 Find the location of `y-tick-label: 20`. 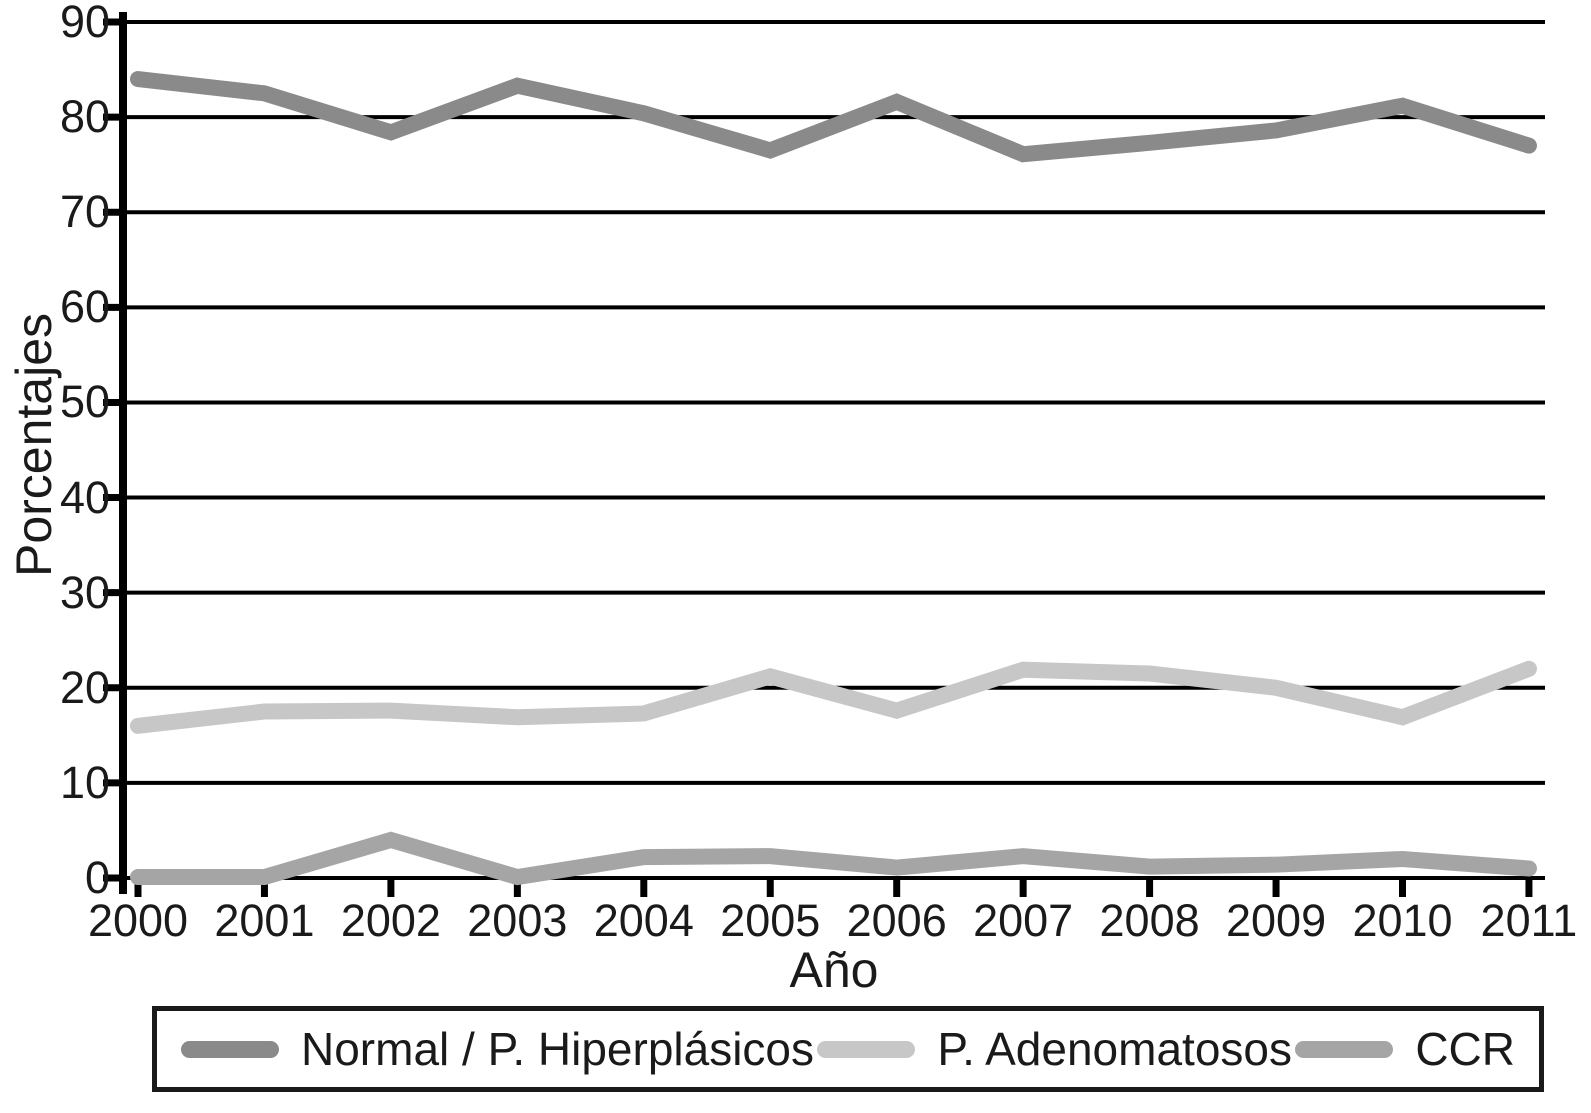

y-tick-label: 20 is located at coordinates (84, 687).